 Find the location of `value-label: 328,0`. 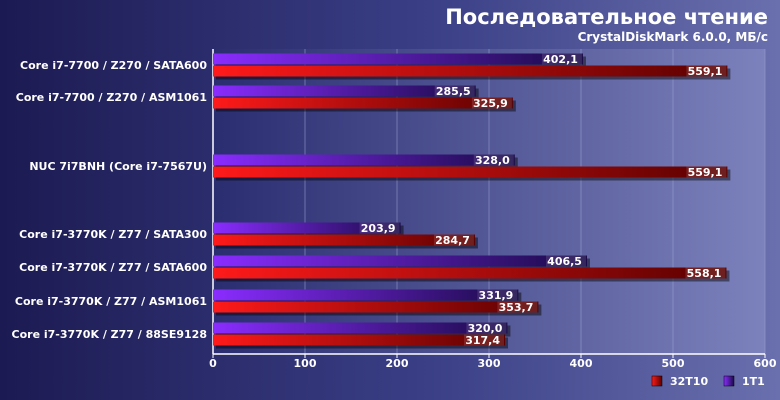

value-label: 328,0 is located at coordinates (492, 160).